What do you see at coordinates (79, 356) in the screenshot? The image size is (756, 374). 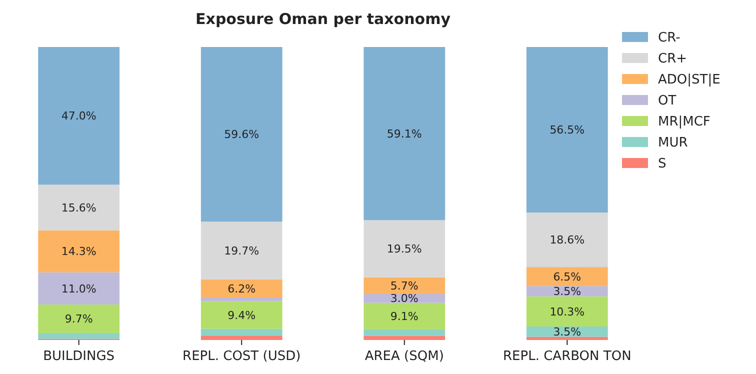 I see `x-tick-label: BUILDINGS` at bounding box center [79, 356].